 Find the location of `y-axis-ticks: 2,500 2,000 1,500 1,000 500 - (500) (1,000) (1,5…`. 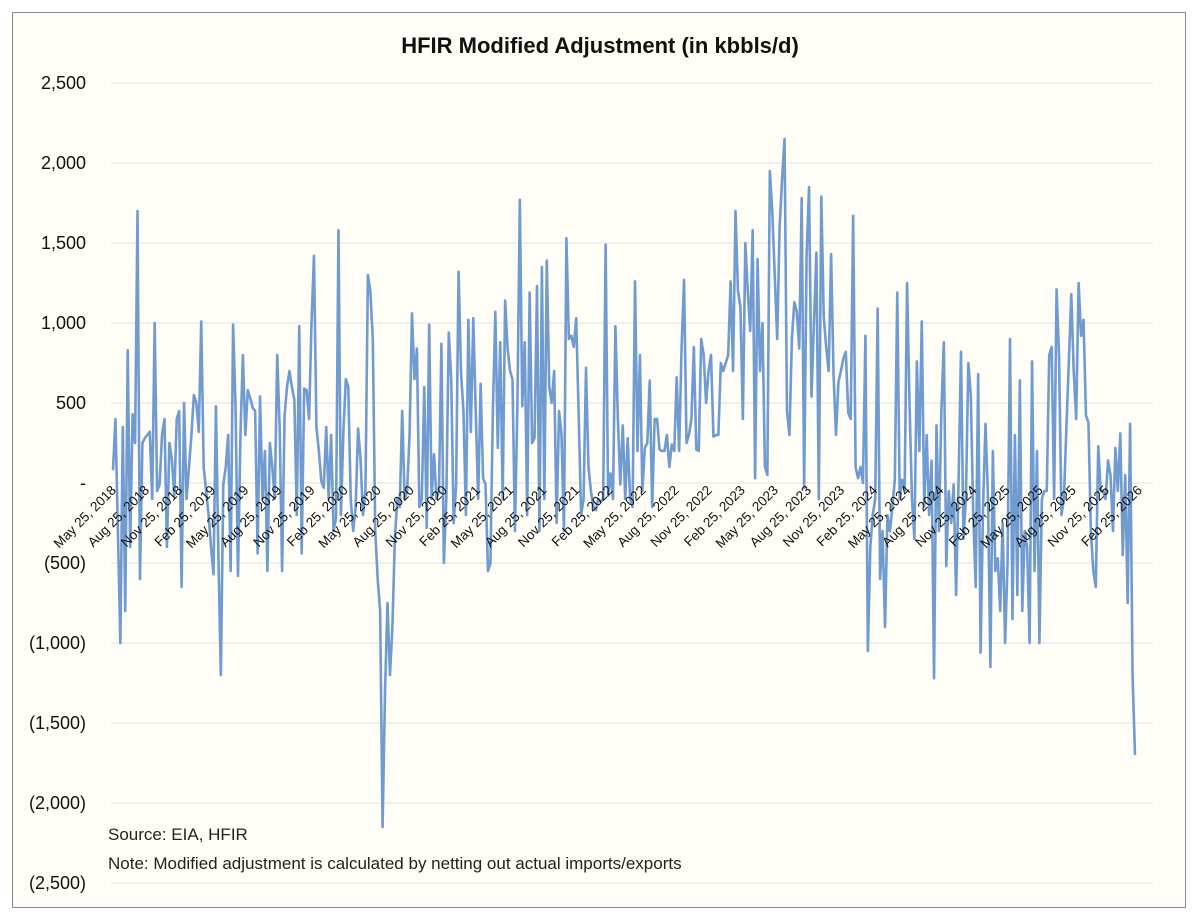

y-axis-ticks: 2,500 2,000 1,500 1,000 500 - (500) (1,000) (1,5… is located at coordinates (57, 483).